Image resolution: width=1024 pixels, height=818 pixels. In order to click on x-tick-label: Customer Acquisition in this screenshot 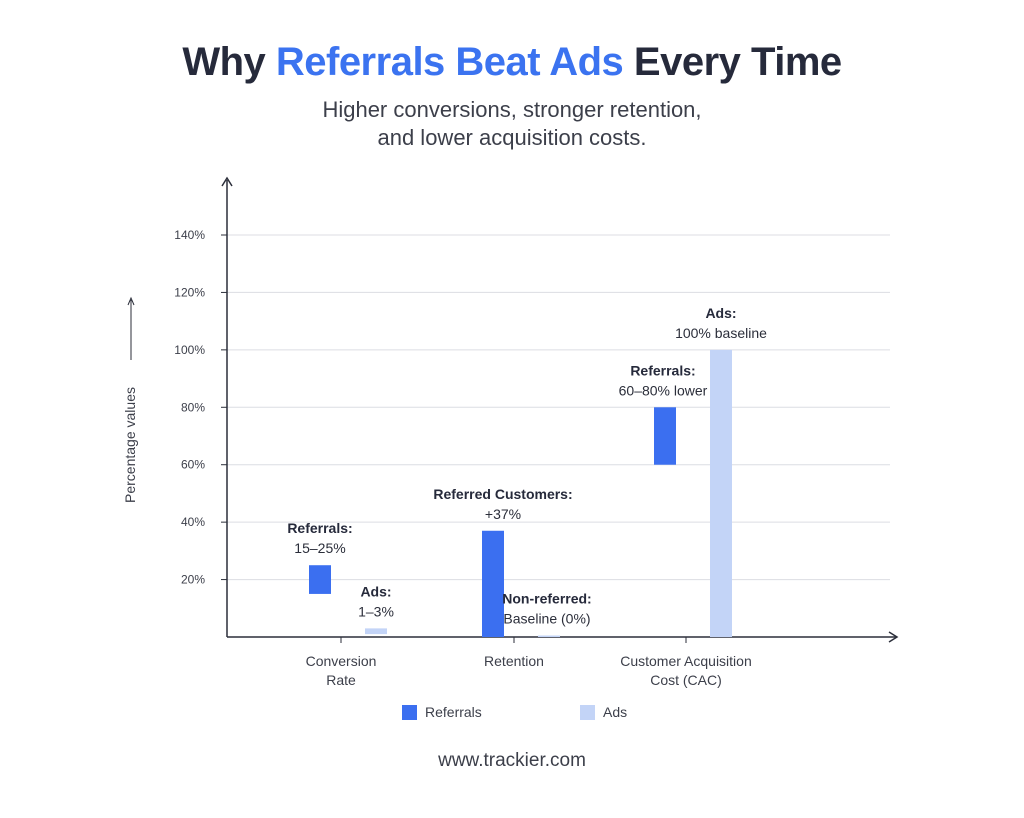, I will do `click(686, 661)`.